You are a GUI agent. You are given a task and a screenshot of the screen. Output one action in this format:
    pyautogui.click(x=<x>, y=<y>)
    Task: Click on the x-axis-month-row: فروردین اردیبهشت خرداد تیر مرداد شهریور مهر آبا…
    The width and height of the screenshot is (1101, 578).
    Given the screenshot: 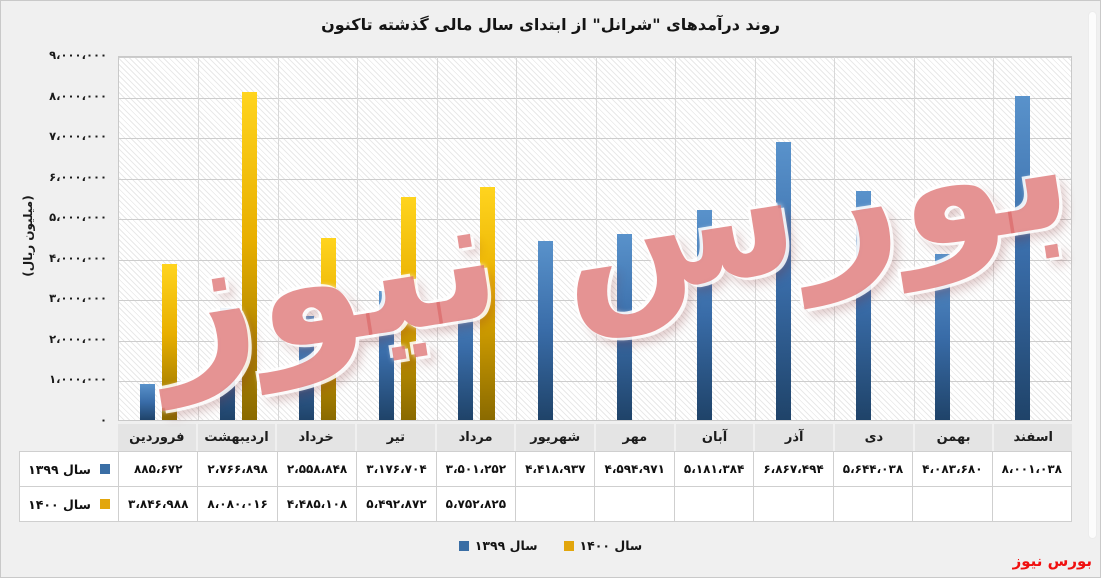 What is the action you would take?
    pyautogui.click(x=595, y=437)
    